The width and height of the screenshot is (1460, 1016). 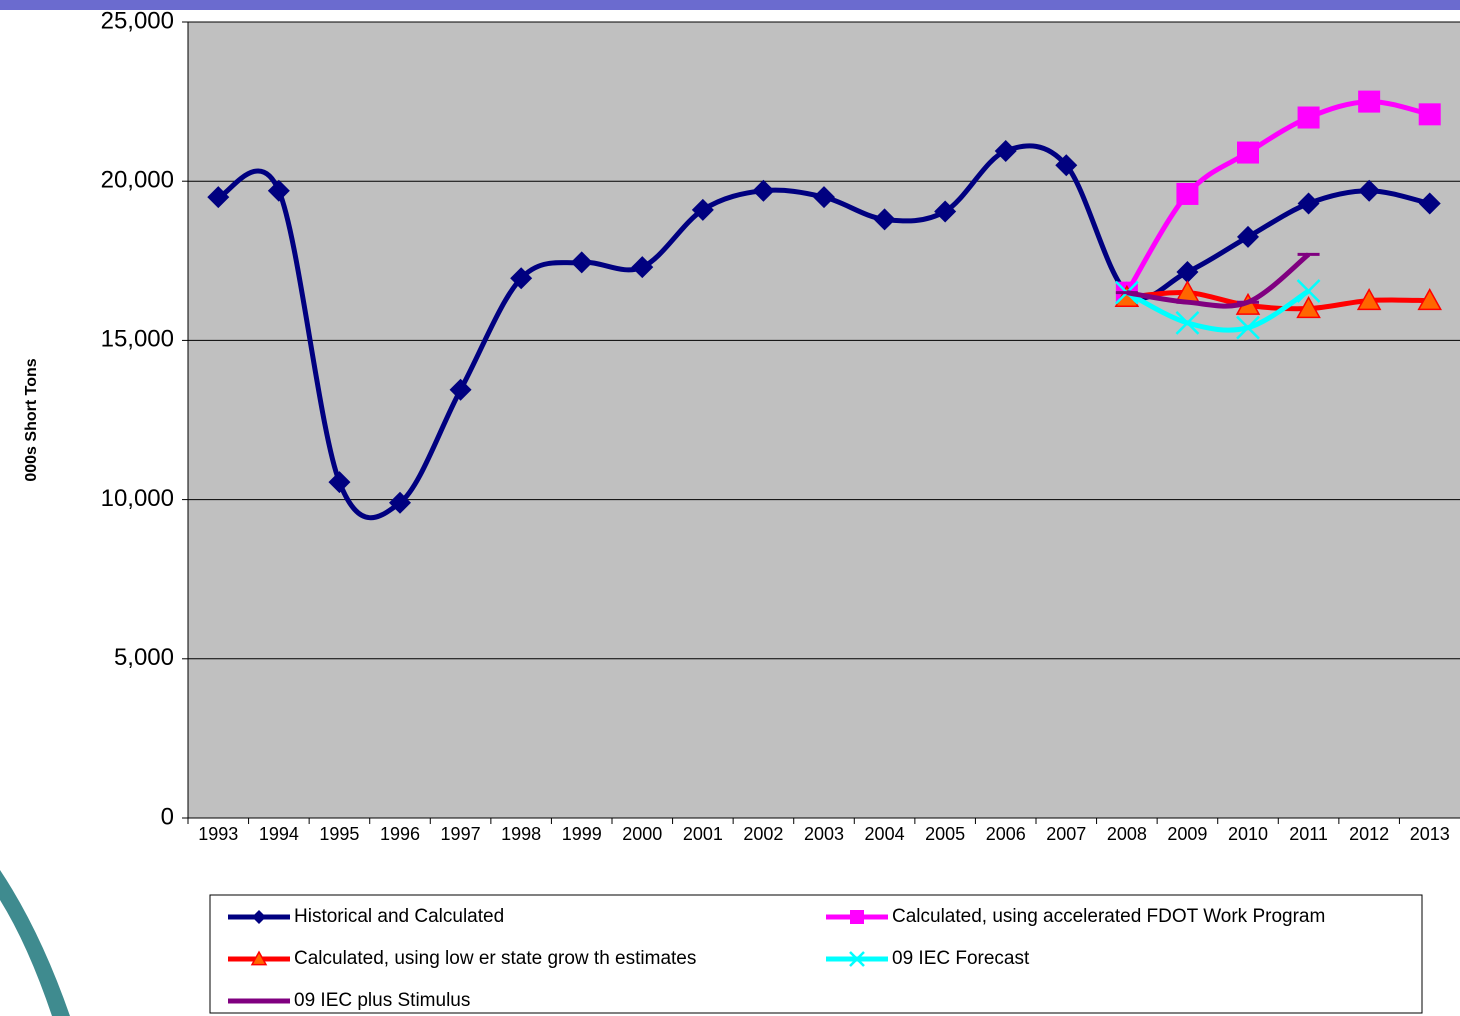 What do you see at coordinates (1248, 834) in the screenshot?
I see `x-tick-label: 2010` at bounding box center [1248, 834].